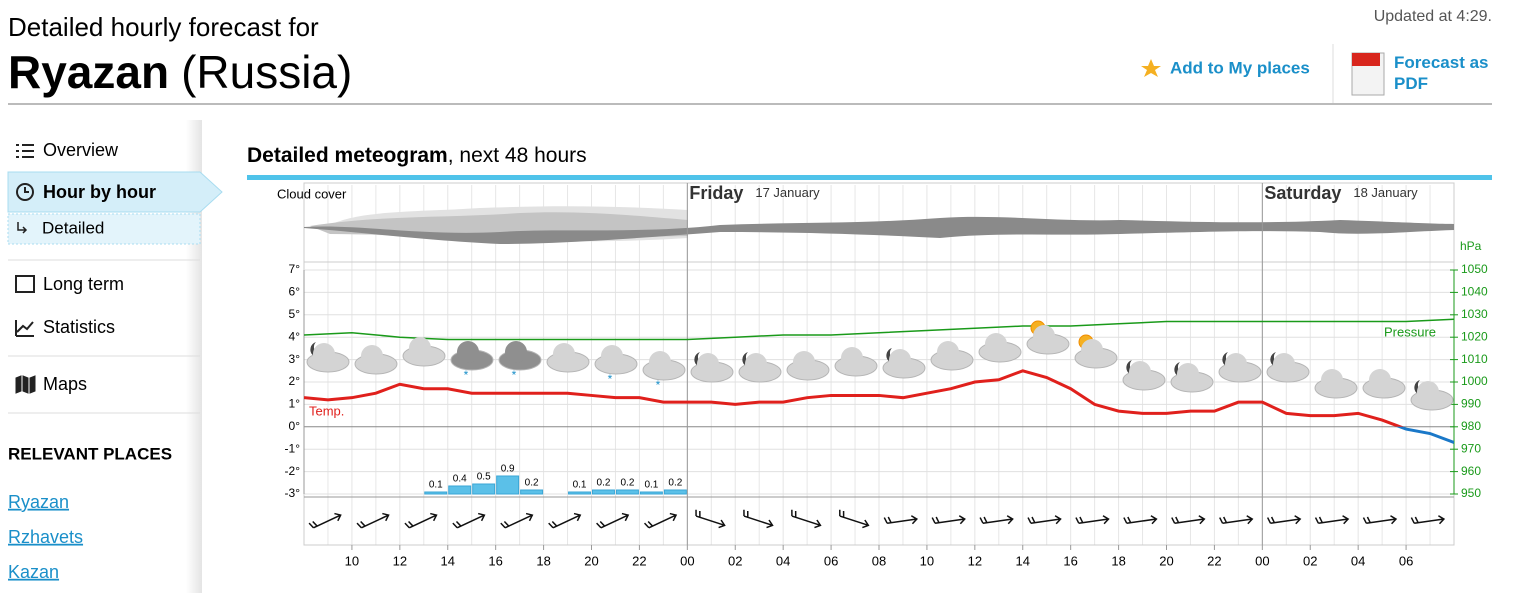  What do you see at coordinates (293, 493) in the screenshot?
I see `y-tick-label: -3°` at bounding box center [293, 493].